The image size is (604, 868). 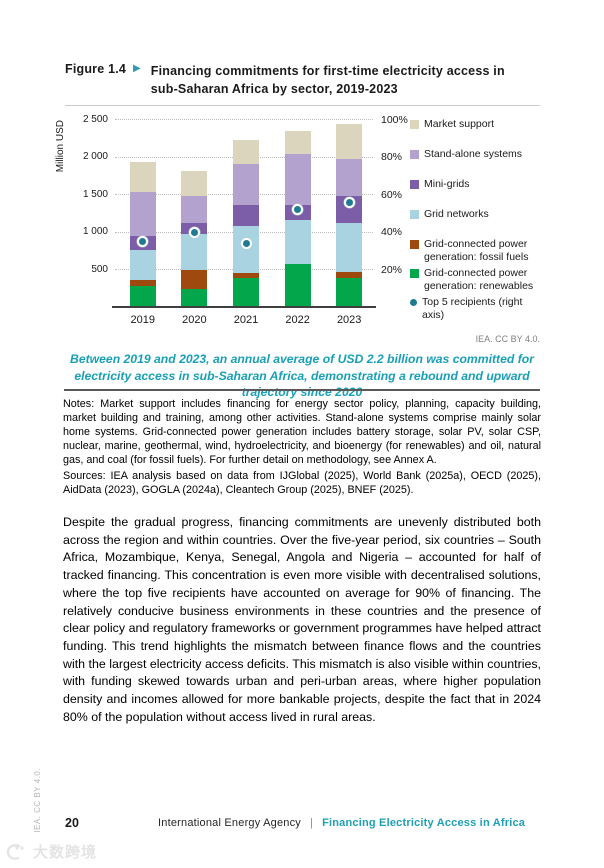 What do you see at coordinates (392, 157) in the screenshot?
I see `right-axis-tick: 80%` at bounding box center [392, 157].